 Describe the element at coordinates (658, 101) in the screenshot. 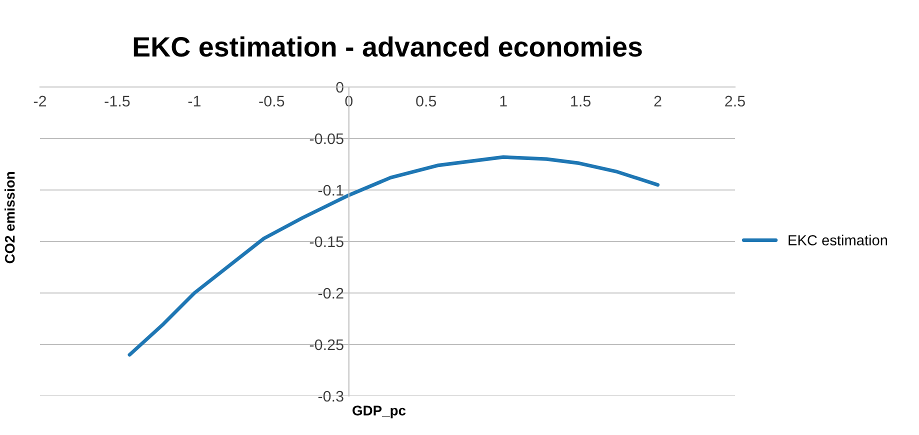

I see `x-tick-label: 2` at that location.